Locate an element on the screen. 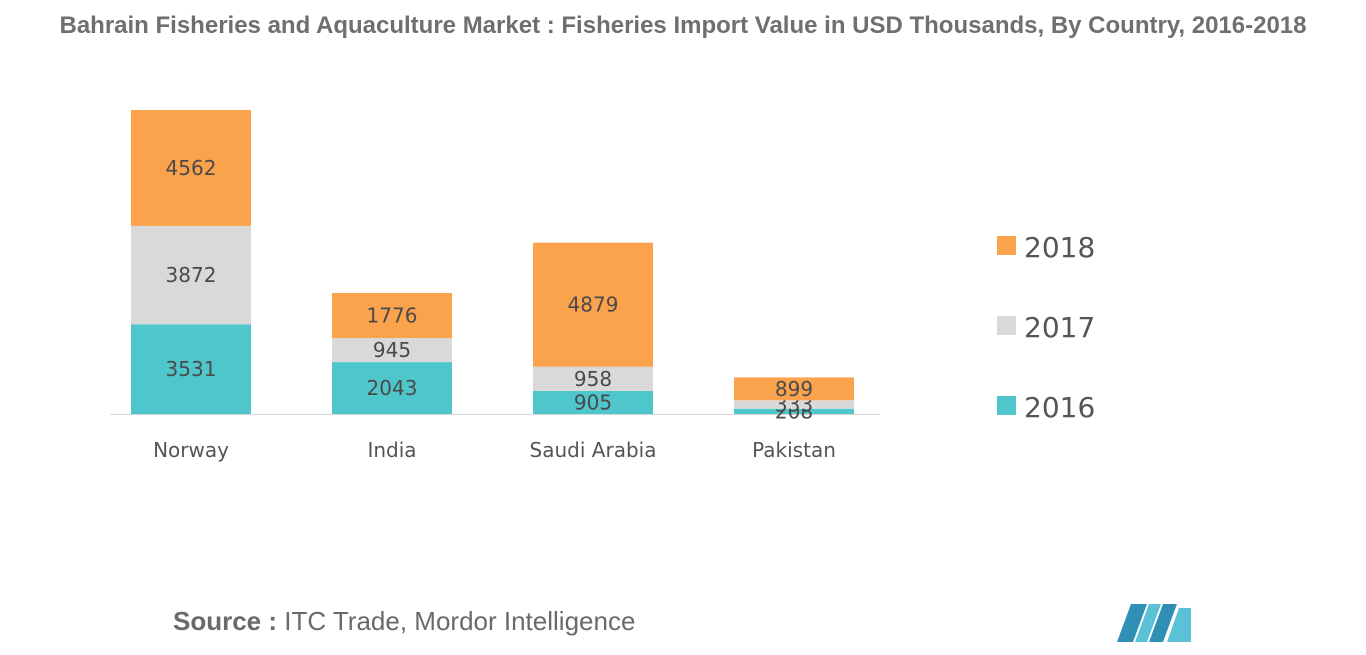  legend-label-2016: 2016 is located at coordinates (1059, 407).